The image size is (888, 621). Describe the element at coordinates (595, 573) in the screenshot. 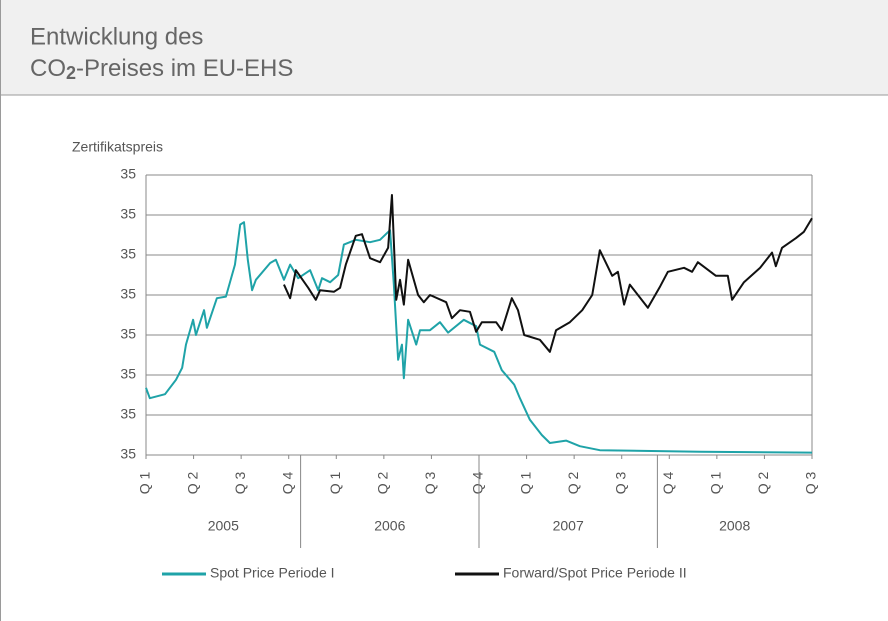

I see `legend-label: Forward/Spot Price Periode II` at that location.